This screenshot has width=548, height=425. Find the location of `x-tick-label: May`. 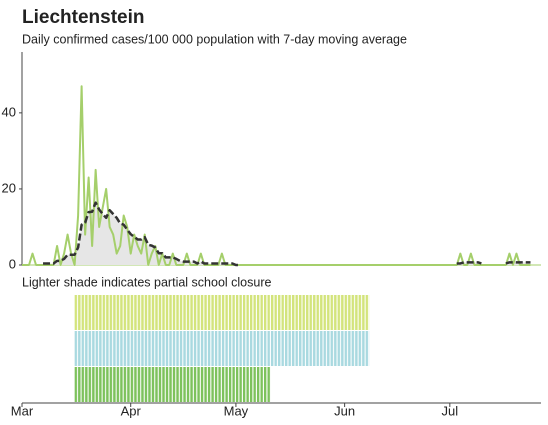

x-tick-label: May is located at coordinates (236, 410).